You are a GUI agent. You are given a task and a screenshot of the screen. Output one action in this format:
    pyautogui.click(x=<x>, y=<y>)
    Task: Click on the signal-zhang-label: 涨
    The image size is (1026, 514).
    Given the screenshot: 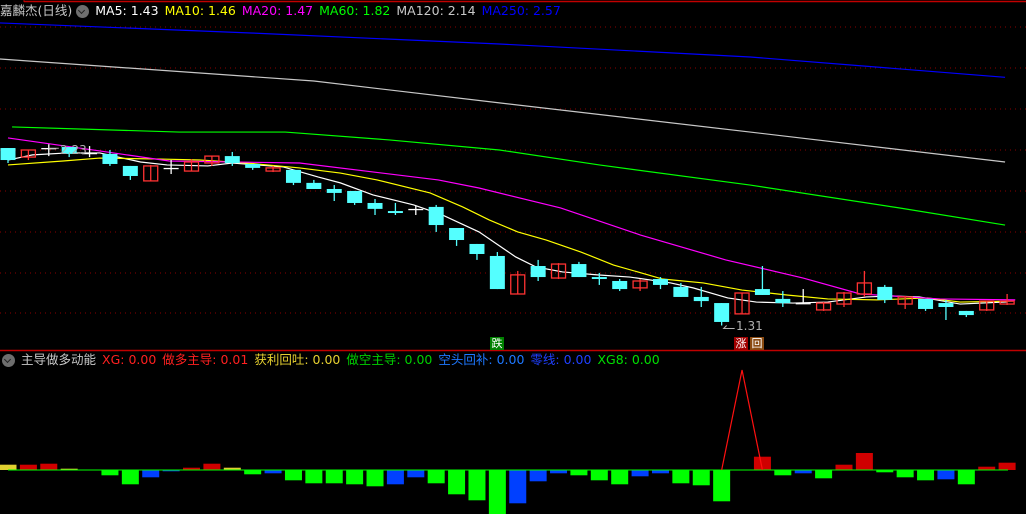 What is the action you would take?
    pyautogui.click(x=741, y=343)
    